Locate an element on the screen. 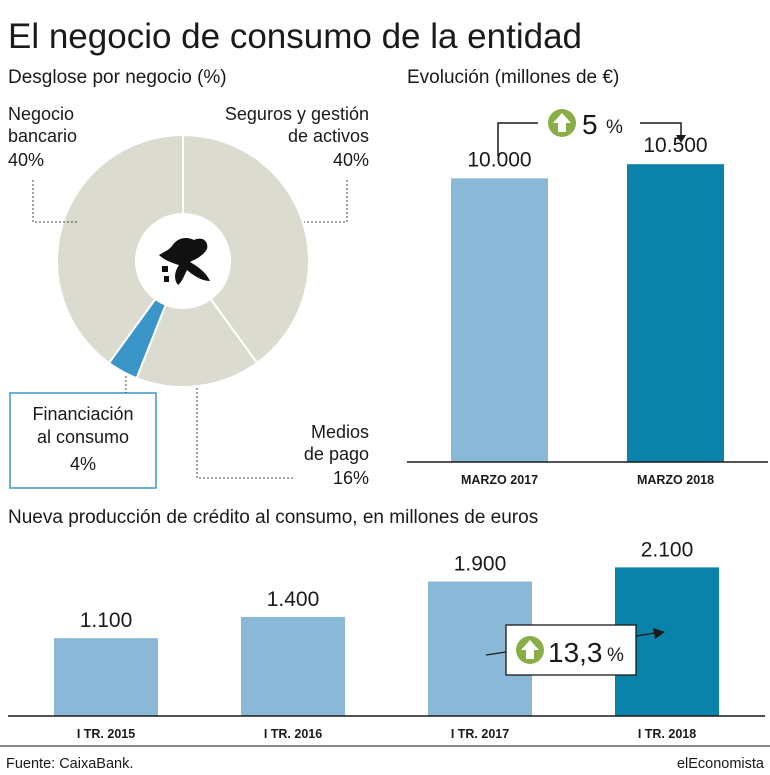  label-financiacion-line1: Financiación is located at coordinates (82, 414).